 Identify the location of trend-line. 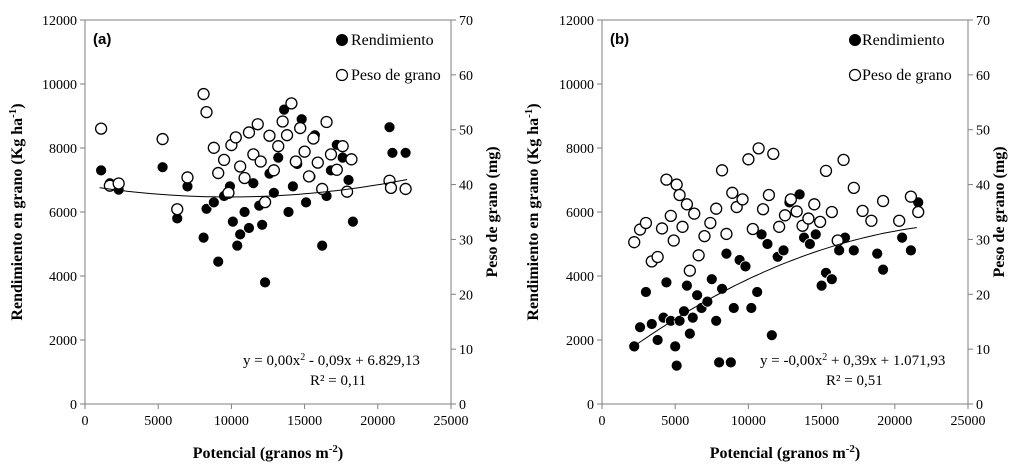
(774, 288).